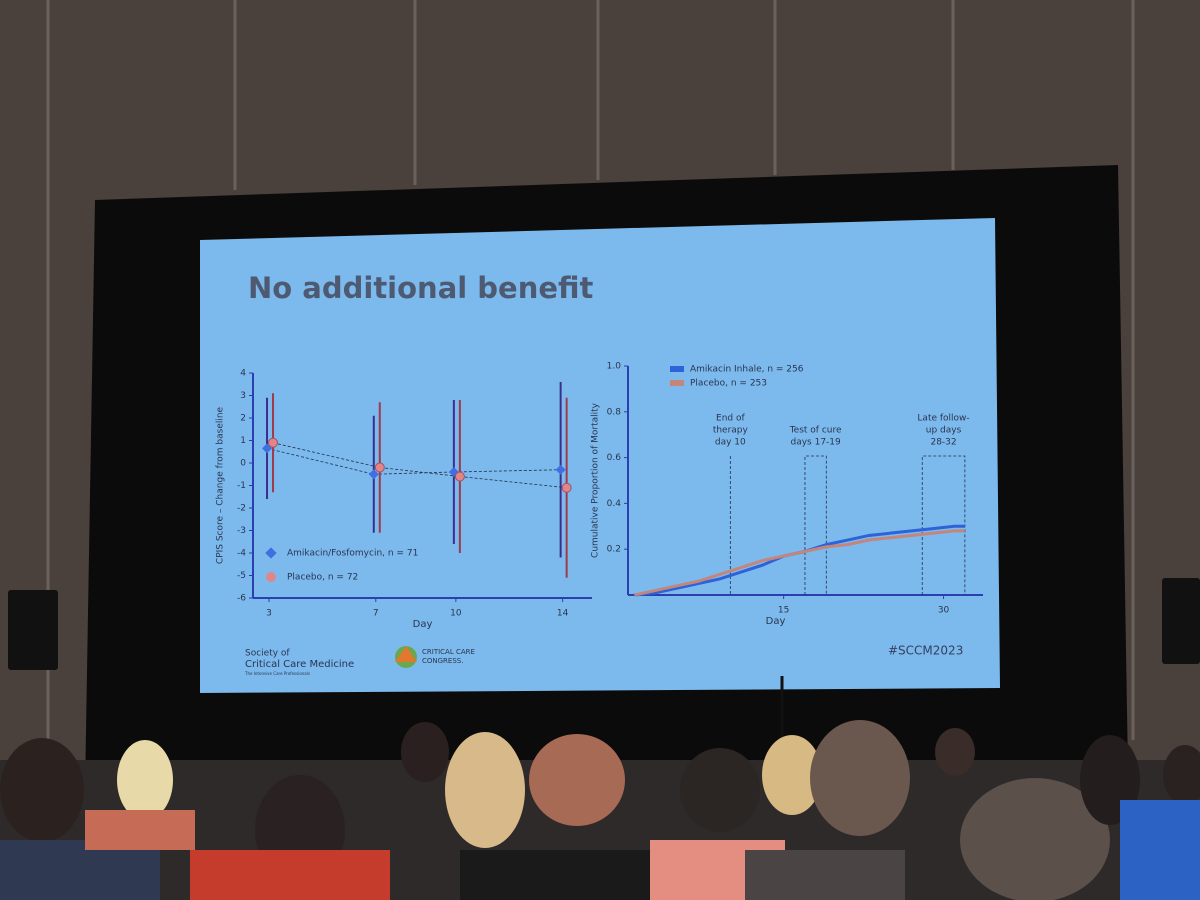 The image size is (1200, 900). I want to click on annotation: Test of cure, so click(815, 431).